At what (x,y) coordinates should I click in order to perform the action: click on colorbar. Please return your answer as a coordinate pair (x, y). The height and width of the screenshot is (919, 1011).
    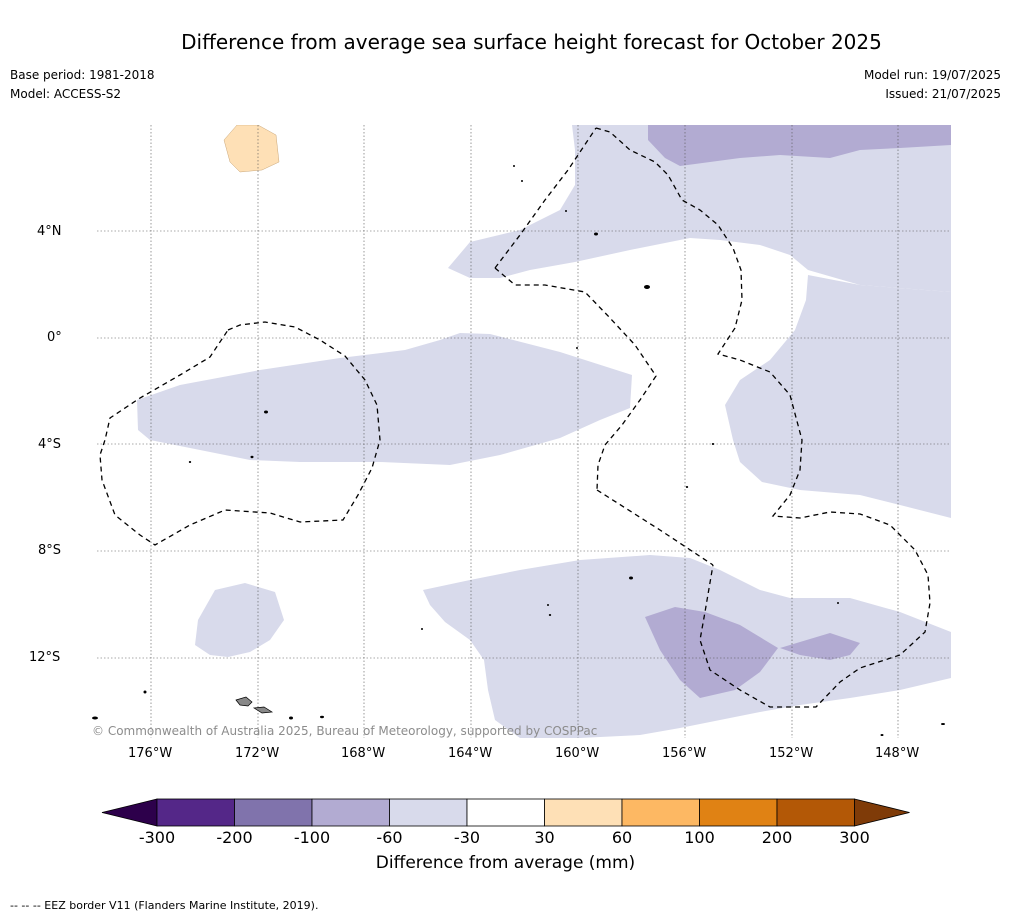
    Looking at the image, I should click on (505, 812).